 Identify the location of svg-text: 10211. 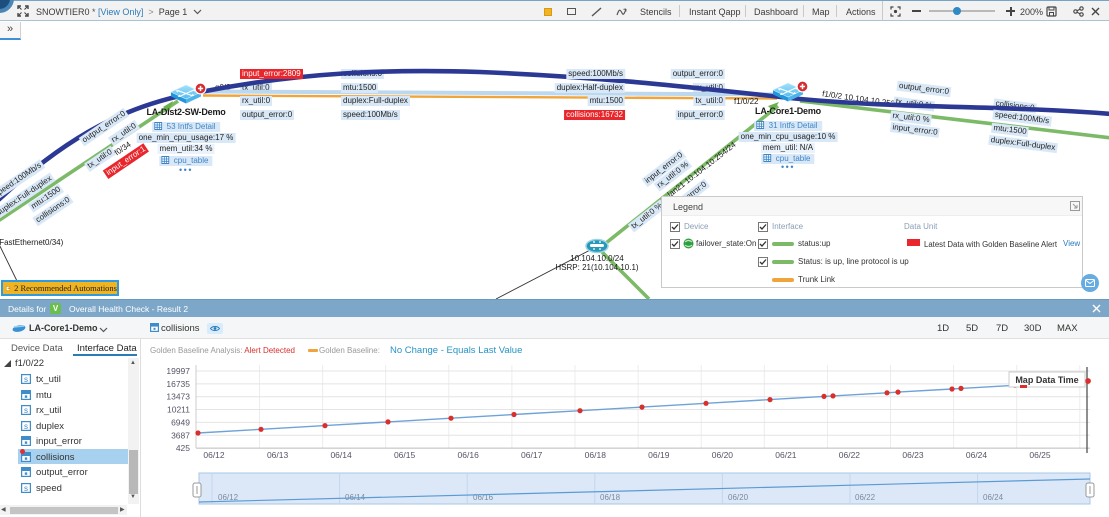
(178, 410).